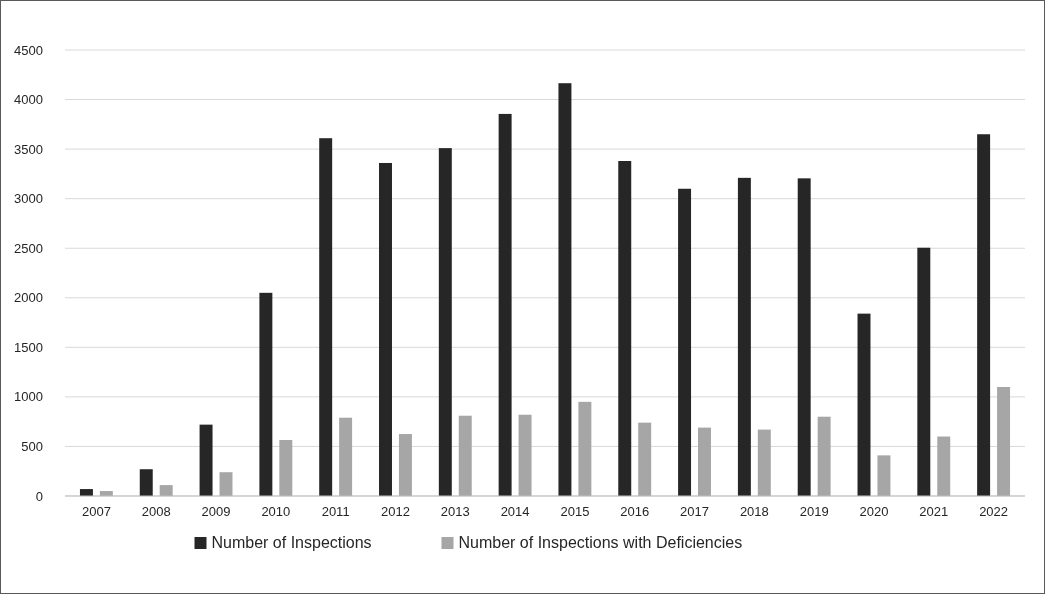 This screenshot has height=594, width=1045. What do you see at coordinates (694, 511) in the screenshot?
I see `x-tick-label: 2017` at bounding box center [694, 511].